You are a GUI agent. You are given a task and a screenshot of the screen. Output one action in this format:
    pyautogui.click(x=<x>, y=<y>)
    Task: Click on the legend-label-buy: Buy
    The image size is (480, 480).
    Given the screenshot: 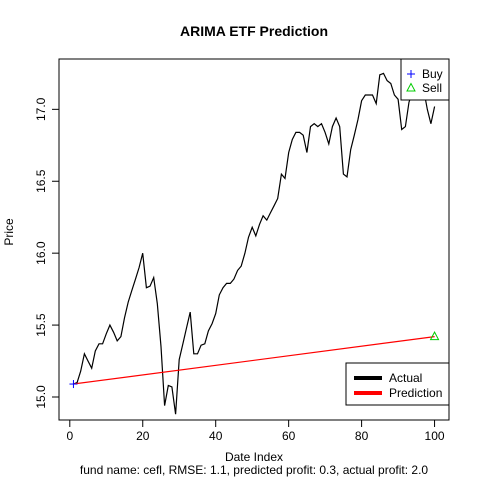 What is the action you would take?
    pyautogui.click(x=432, y=74)
    